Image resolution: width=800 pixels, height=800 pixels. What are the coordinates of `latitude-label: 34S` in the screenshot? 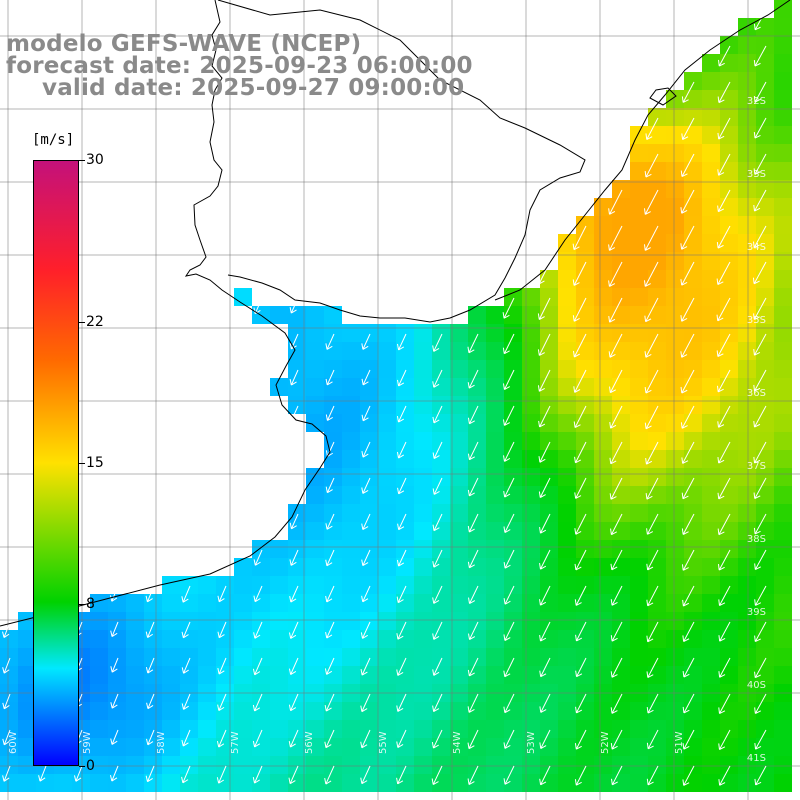 It's located at (756, 247).